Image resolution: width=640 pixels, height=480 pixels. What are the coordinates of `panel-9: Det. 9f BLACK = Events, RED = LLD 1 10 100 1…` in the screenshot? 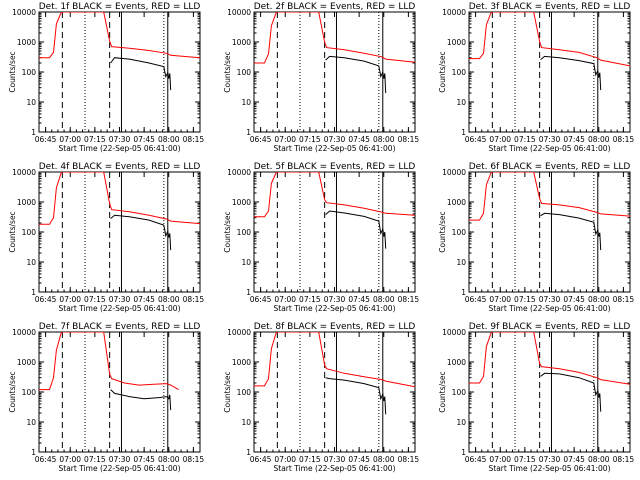 It's located at (536, 397).